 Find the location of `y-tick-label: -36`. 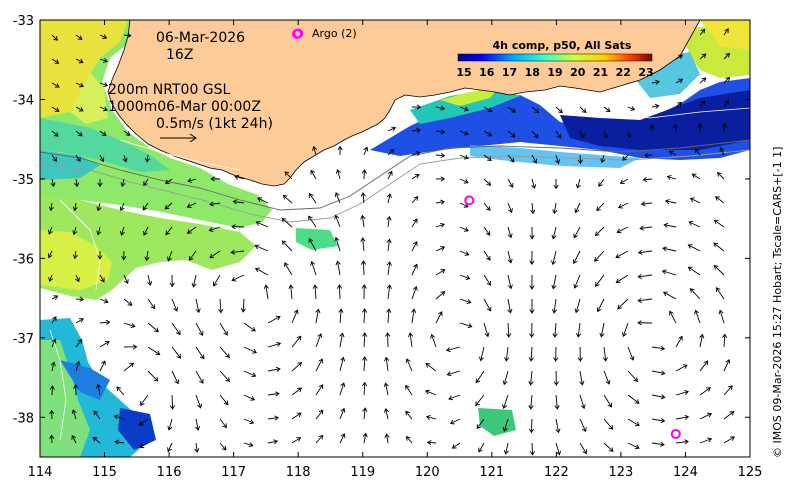

y-tick-label: -36 is located at coordinates (23, 259).